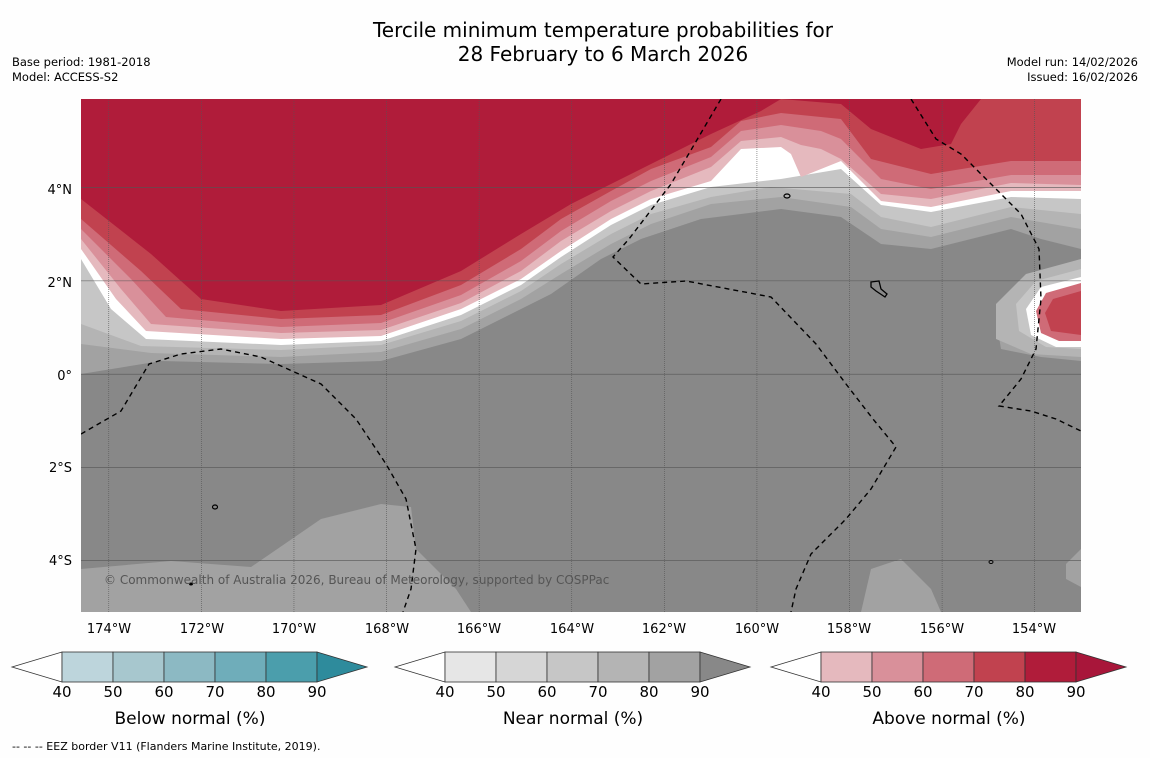 The height and width of the screenshot is (758, 1150). I want to click on colorbar-above-normal, so click(948, 667).